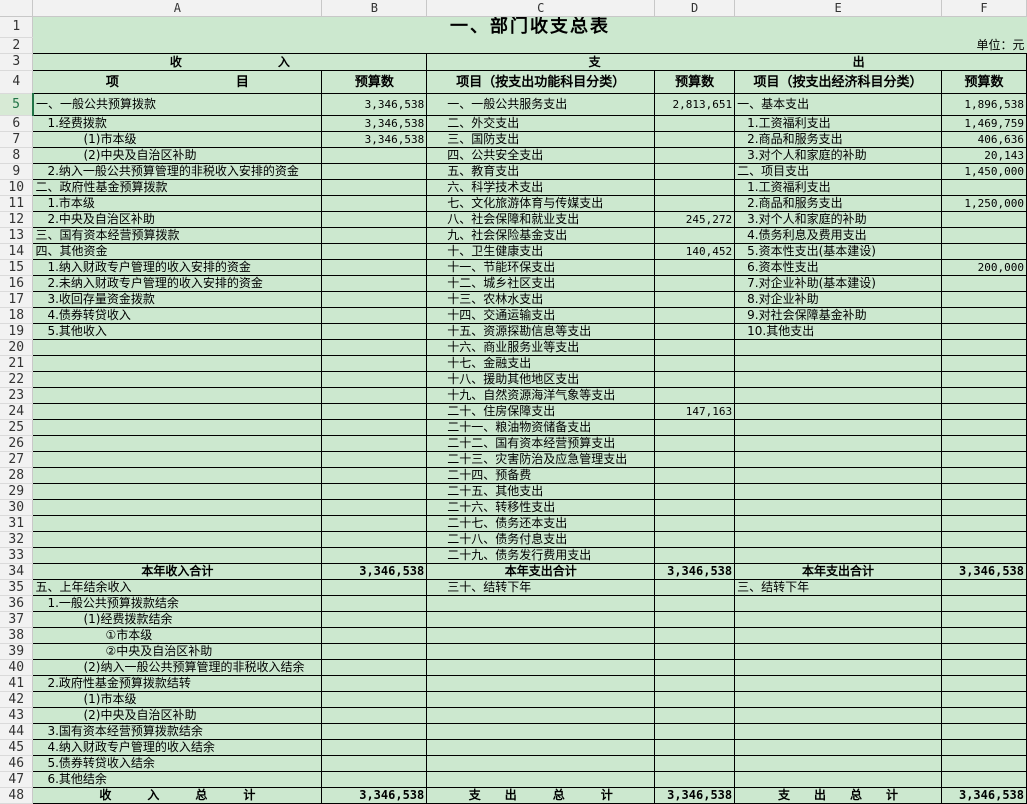  I want to click on item-cell: 二十、住房保障支出, so click(541, 411).